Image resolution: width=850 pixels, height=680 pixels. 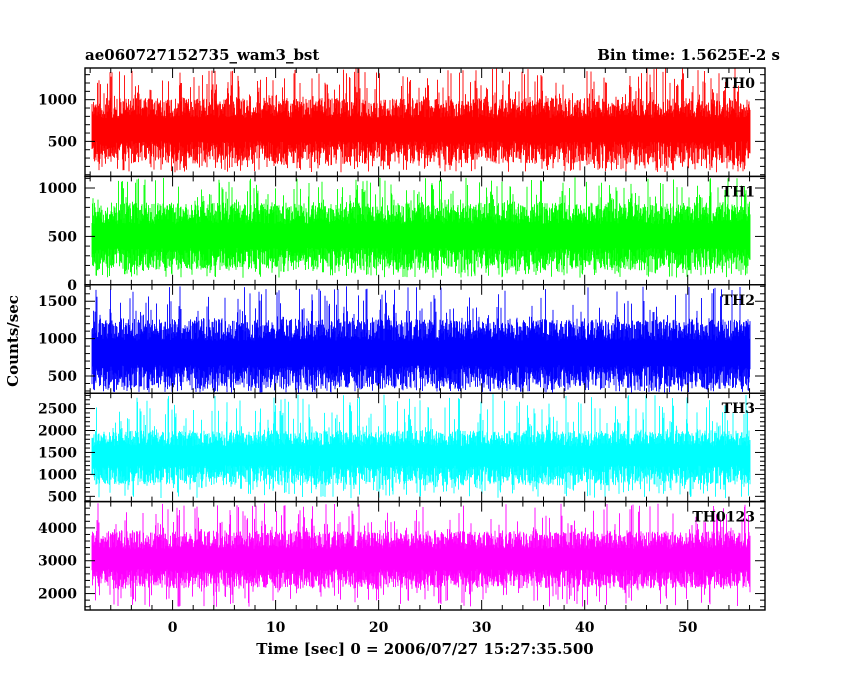 I want to click on y-tick-label: 0, so click(x=72, y=286).